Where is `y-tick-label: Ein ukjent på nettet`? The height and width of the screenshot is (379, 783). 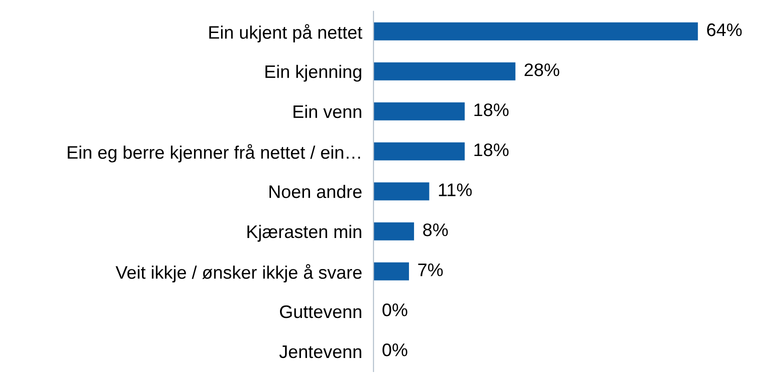
y-tick-label: Ein ukjent på nettet is located at coordinates (285, 33).